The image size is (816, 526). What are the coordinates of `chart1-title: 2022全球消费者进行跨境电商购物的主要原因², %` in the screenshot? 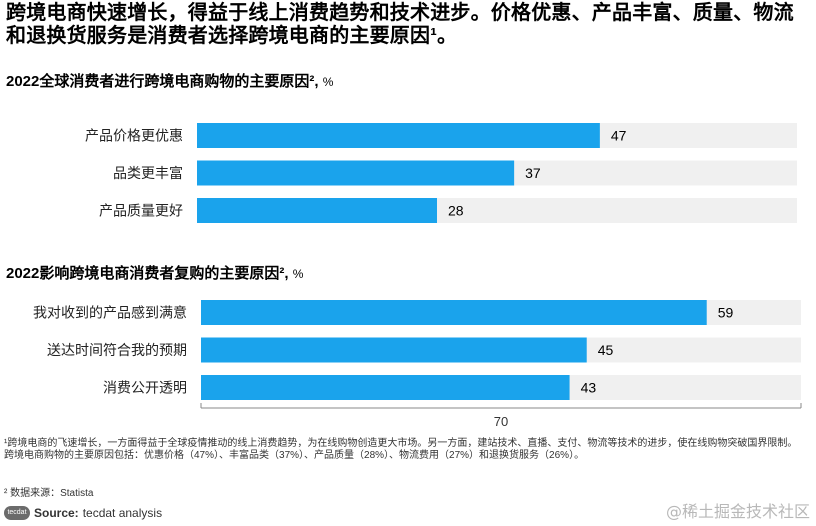 It's located at (169, 80).